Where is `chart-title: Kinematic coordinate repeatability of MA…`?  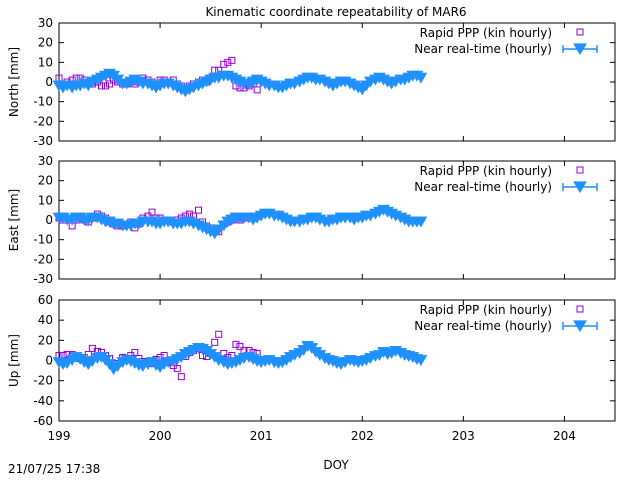 chart-title: Kinematic coordinate repeatability of MA… is located at coordinates (335, 12).